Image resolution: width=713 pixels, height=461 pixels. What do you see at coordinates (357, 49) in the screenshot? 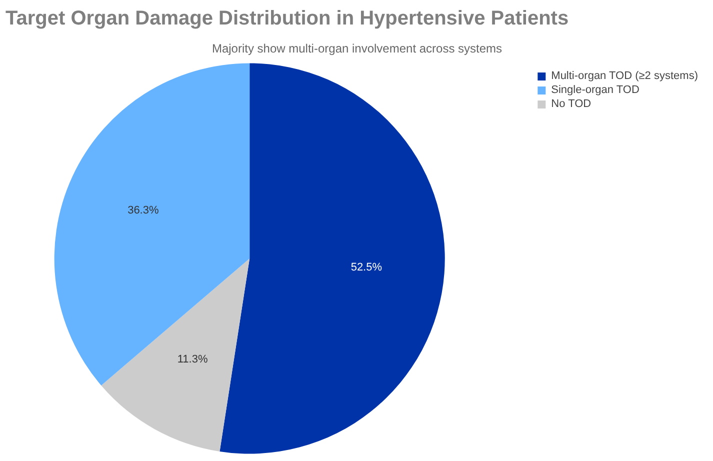
I see `chart-subtitle: Majority show multi-organ involvement across systems` at bounding box center [357, 49].